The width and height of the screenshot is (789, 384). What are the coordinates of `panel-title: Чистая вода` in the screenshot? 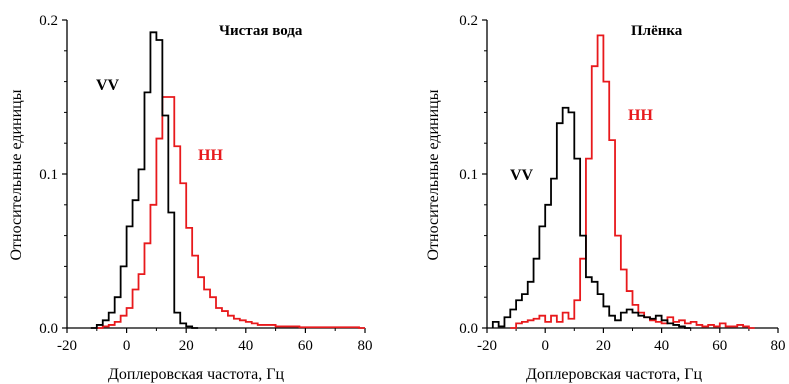 It's located at (261, 31).